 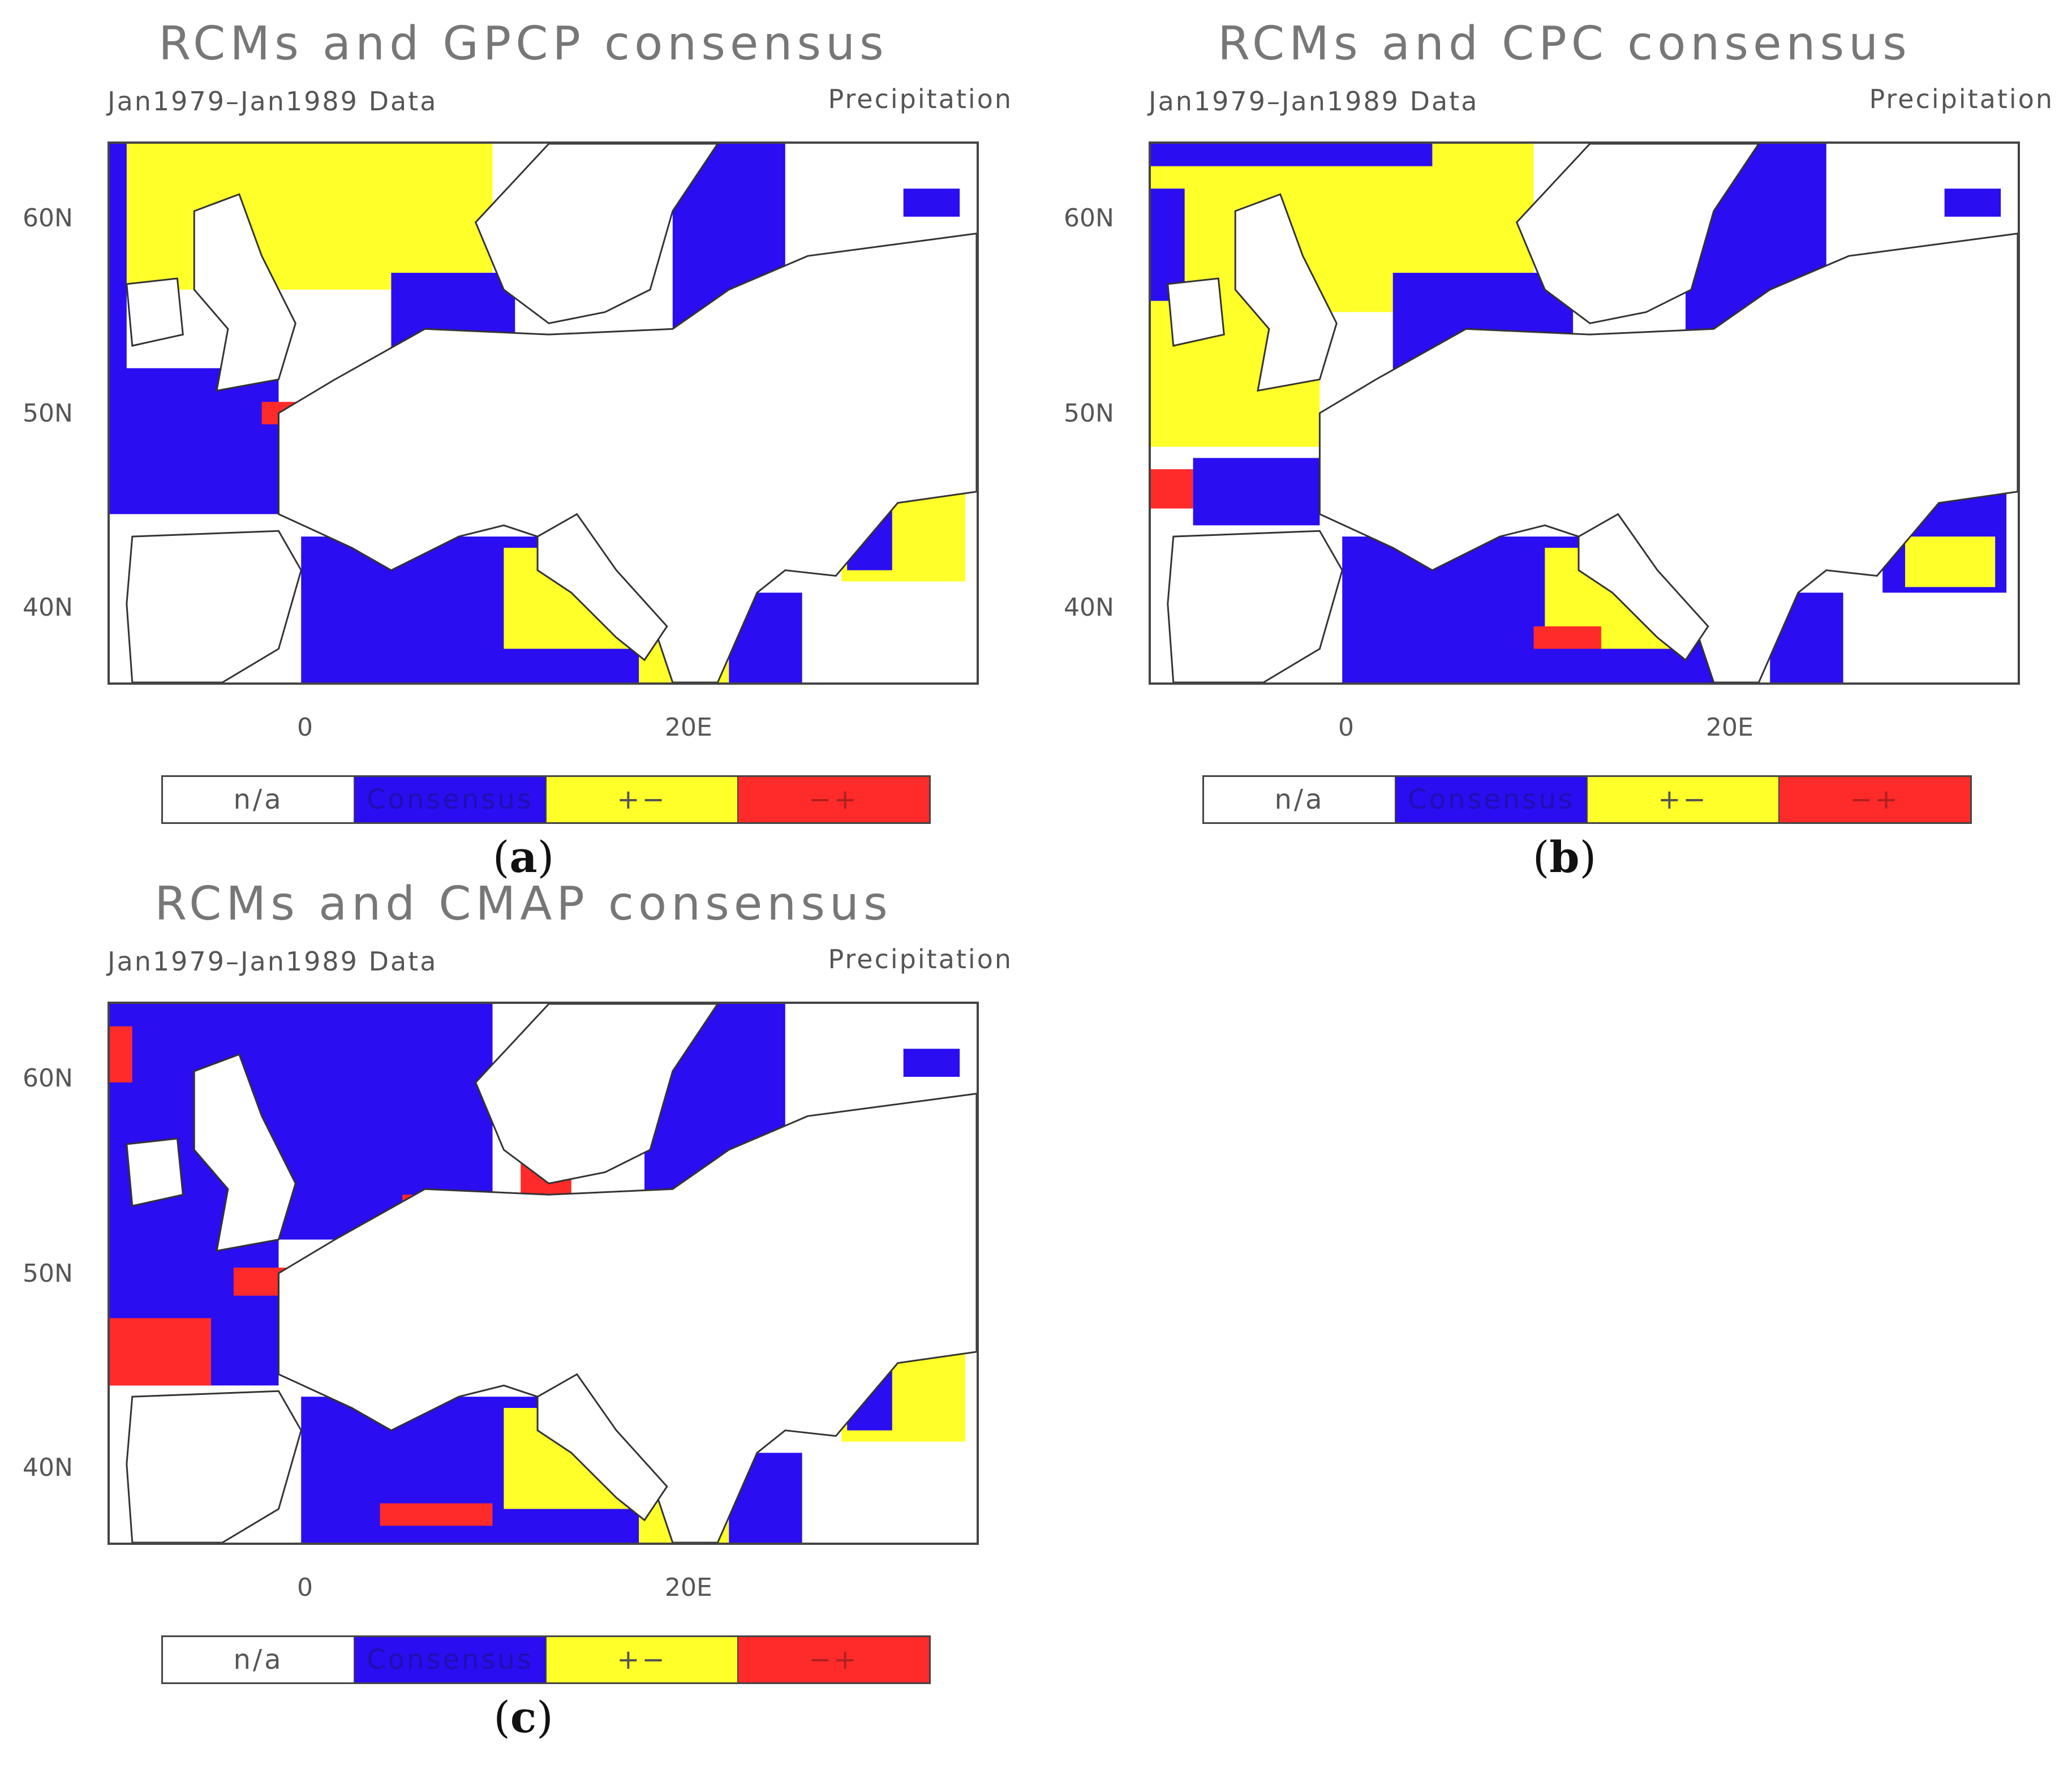 What do you see at coordinates (1292, 155) in the screenshot?
I see `atlantic-top-consensus` at bounding box center [1292, 155].